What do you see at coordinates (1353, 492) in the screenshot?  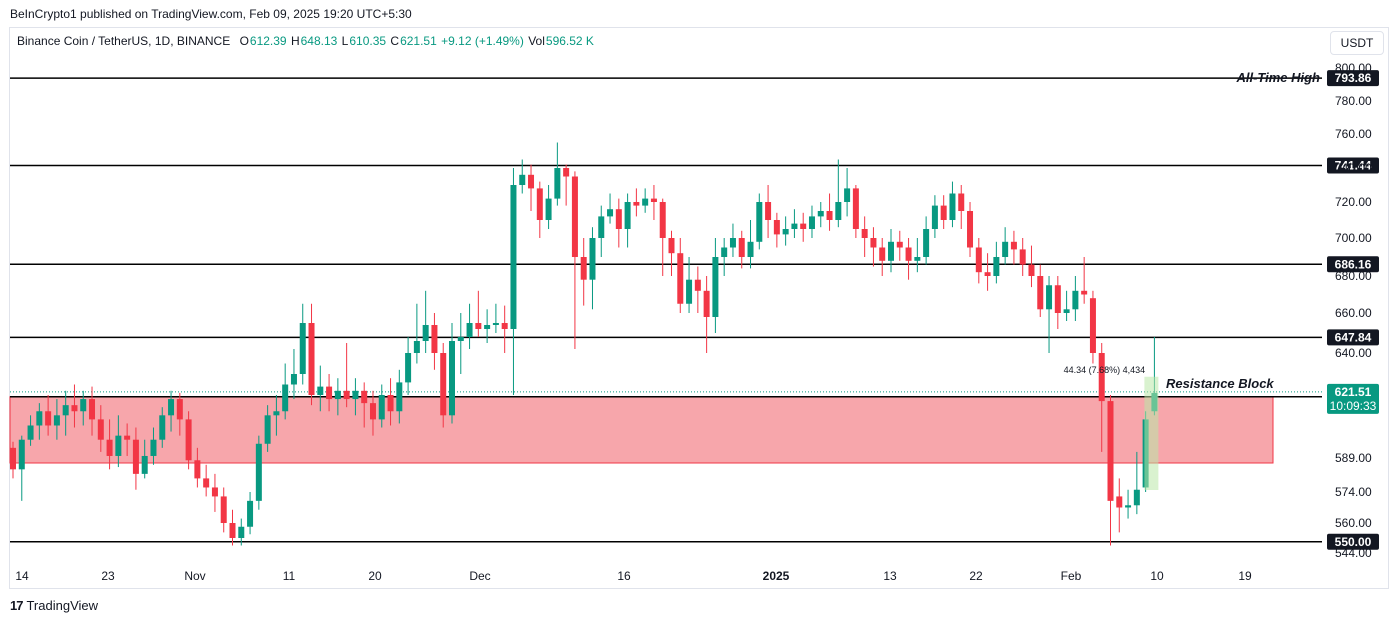 I see `price-tick-label: 574.00` at bounding box center [1353, 492].